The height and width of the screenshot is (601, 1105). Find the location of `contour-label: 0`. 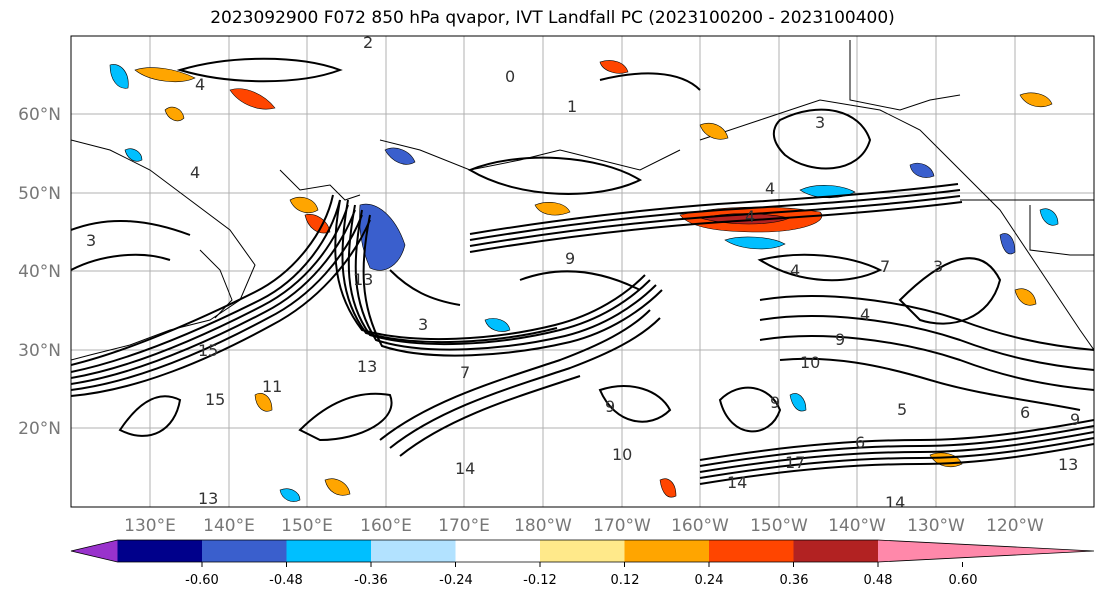

contour-label: 0 is located at coordinates (510, 76).